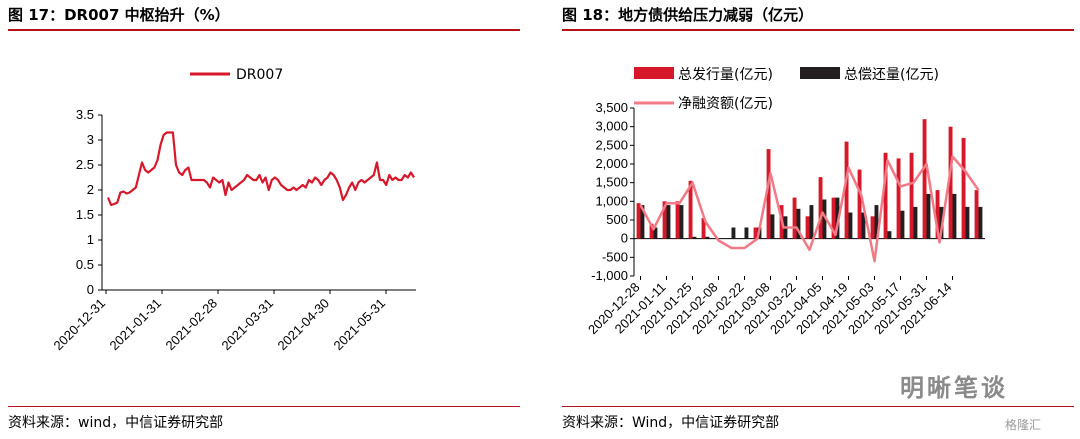 This screenshot has width=1080, height=439. I want to click on right-chart-title: 图 18：地方债供给压力减弱（亿元）, so click(688, 15).